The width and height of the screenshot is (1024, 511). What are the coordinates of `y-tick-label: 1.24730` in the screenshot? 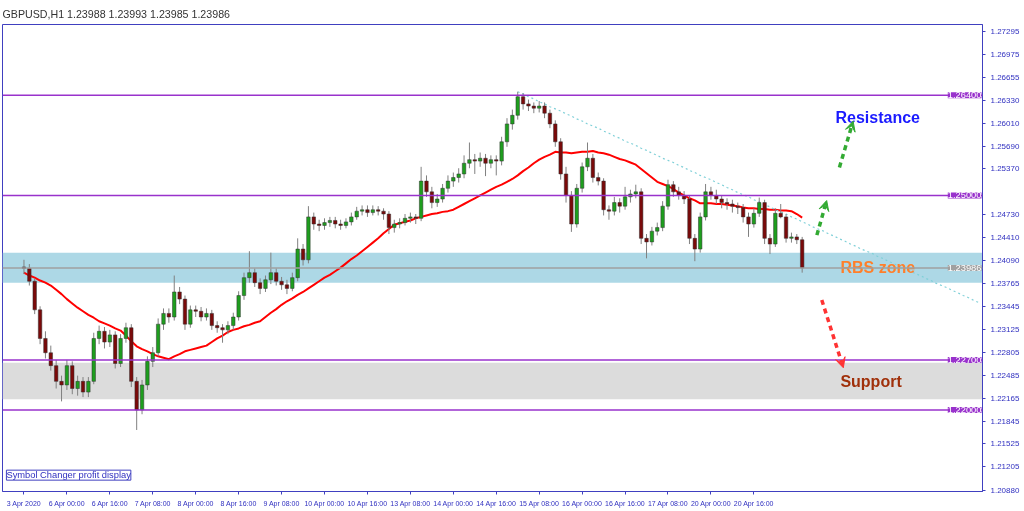 It's located at (1005, 215).